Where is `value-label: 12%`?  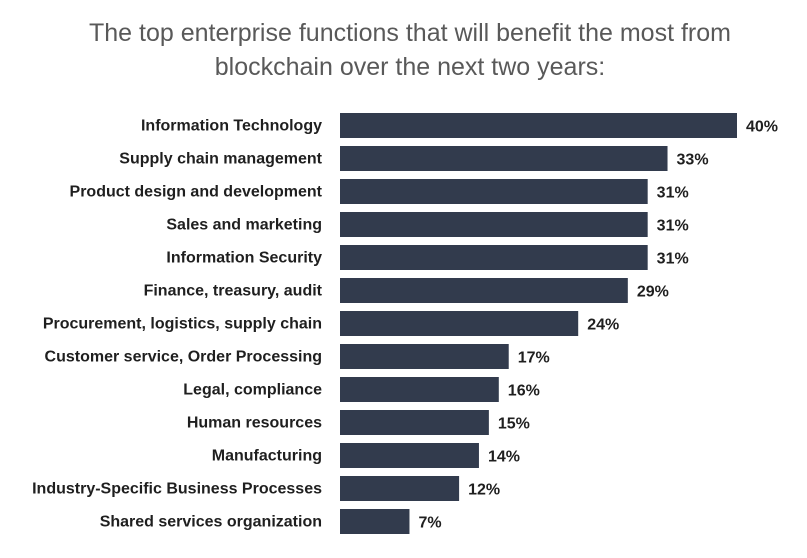 value-label: 12% is located at coordinates (484, 490).